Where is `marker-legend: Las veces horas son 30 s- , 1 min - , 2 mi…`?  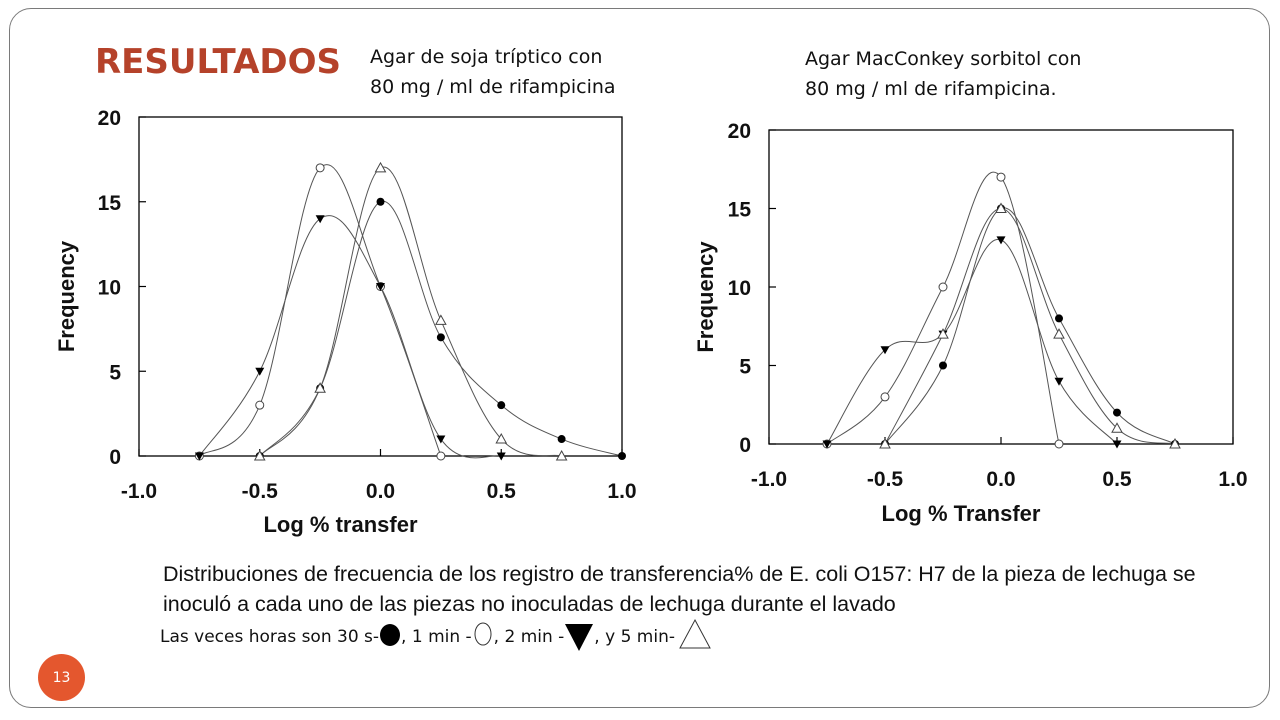 marker-legend: Las veces horas son 30 s- , 1 min - , 2 mi… is located at coordinates (435, 634).